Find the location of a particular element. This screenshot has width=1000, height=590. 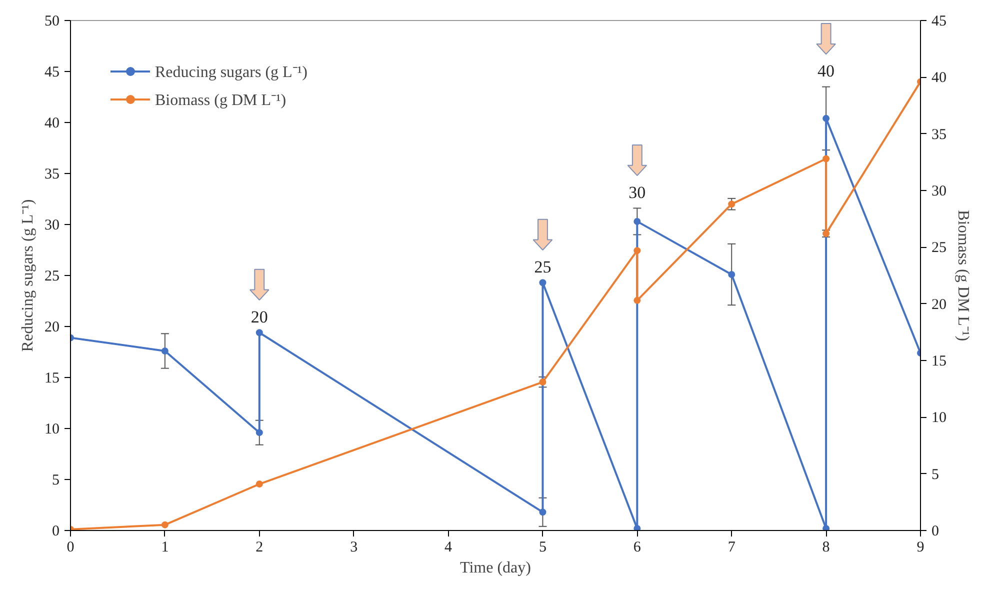

y2-tick-label: 5 is located at coordinates (935, 474).